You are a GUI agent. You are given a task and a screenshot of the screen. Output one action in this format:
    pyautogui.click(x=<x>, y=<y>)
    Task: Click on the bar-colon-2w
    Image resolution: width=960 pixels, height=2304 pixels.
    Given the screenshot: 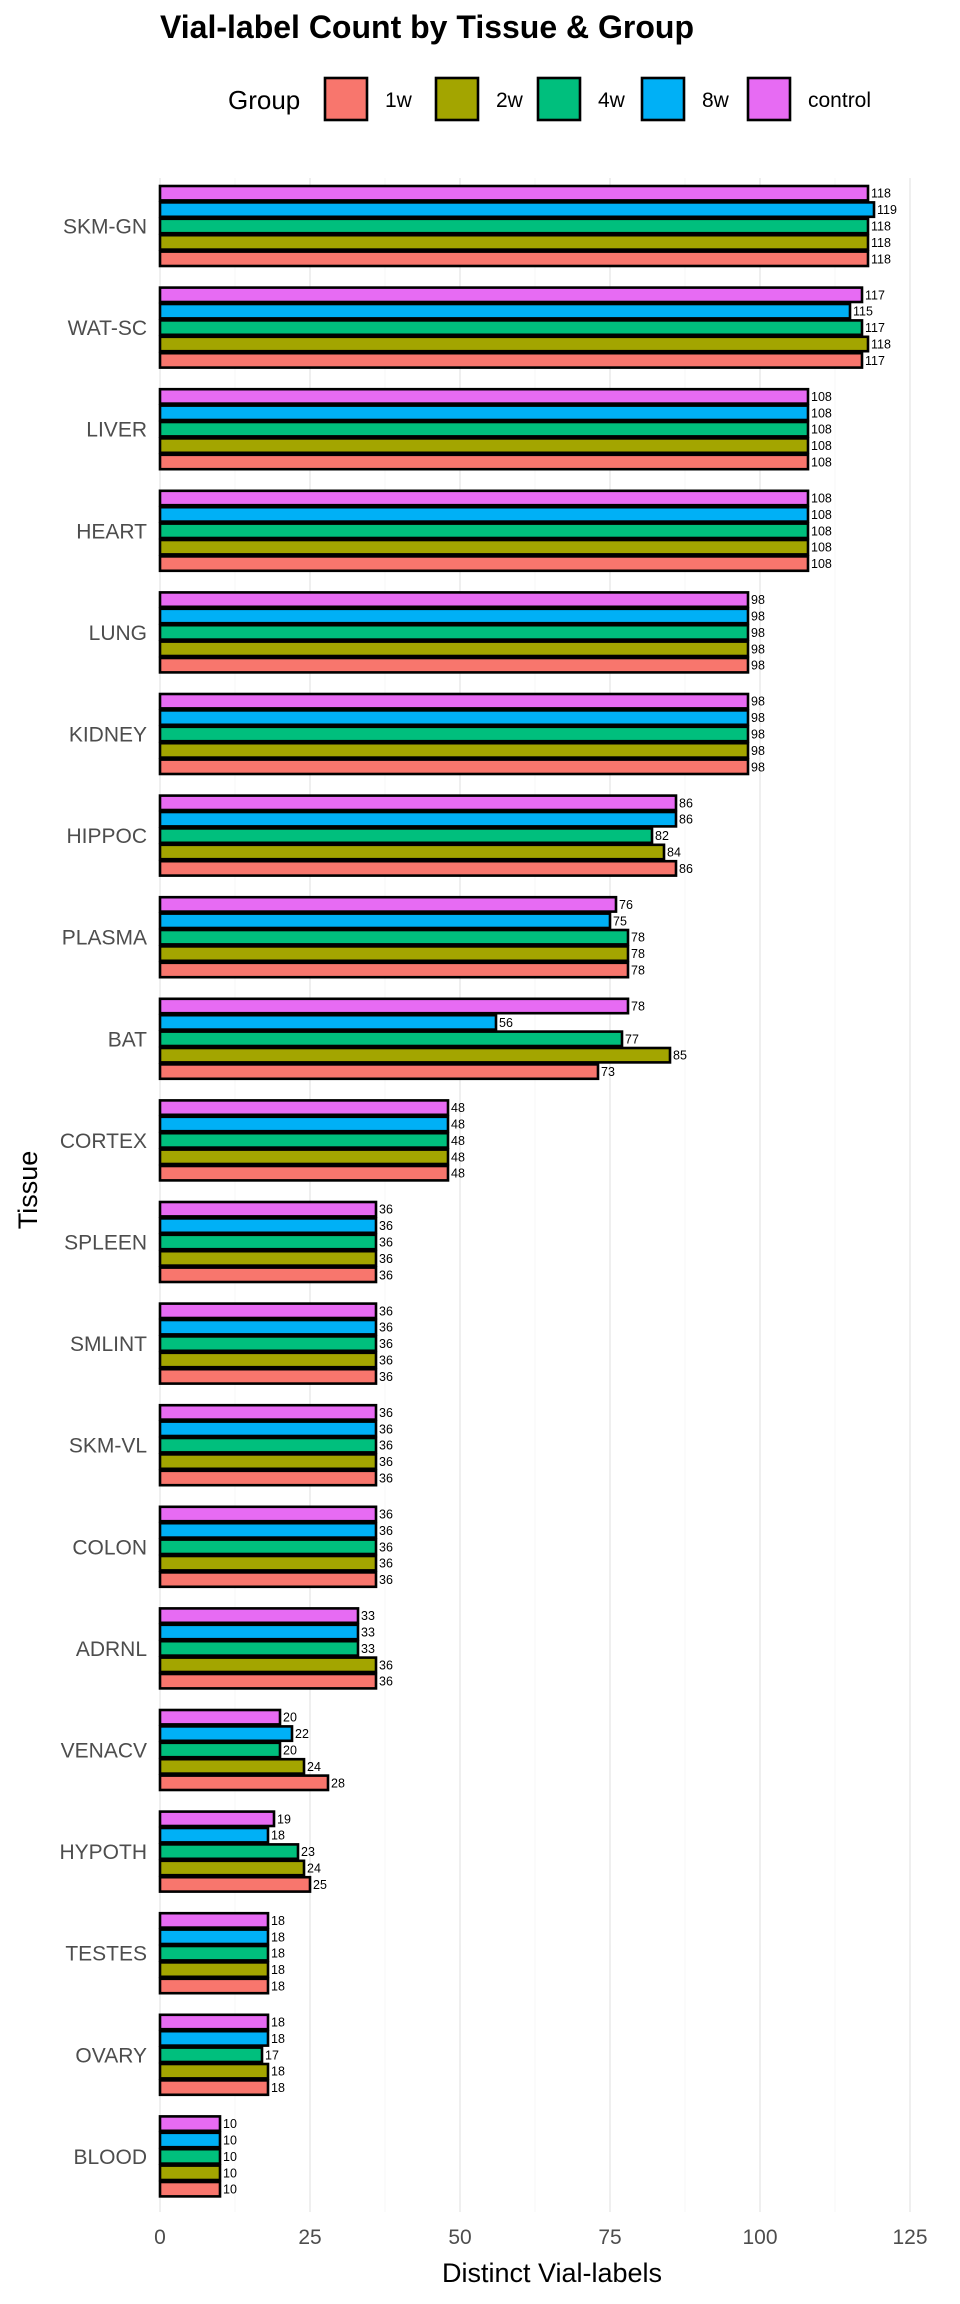 What is the action you would take?
    pyautogui.click(x=268, y=1563)
    